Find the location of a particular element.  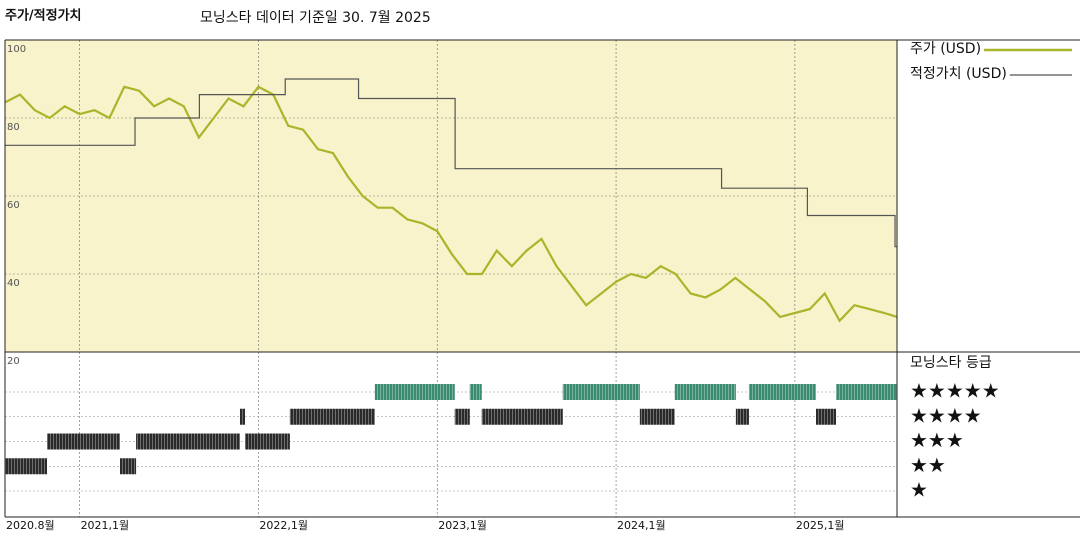

y-tick-label: 60 is located at coordinates (13, 205).